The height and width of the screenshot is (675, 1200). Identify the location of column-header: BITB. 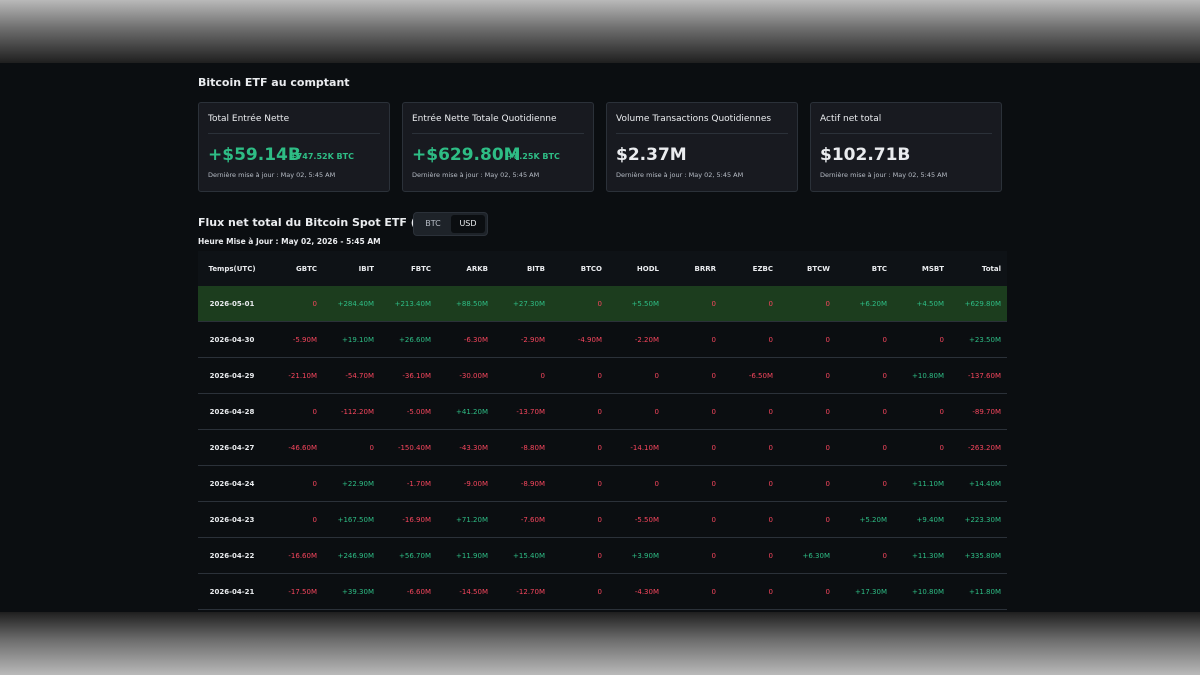
(522, 268).